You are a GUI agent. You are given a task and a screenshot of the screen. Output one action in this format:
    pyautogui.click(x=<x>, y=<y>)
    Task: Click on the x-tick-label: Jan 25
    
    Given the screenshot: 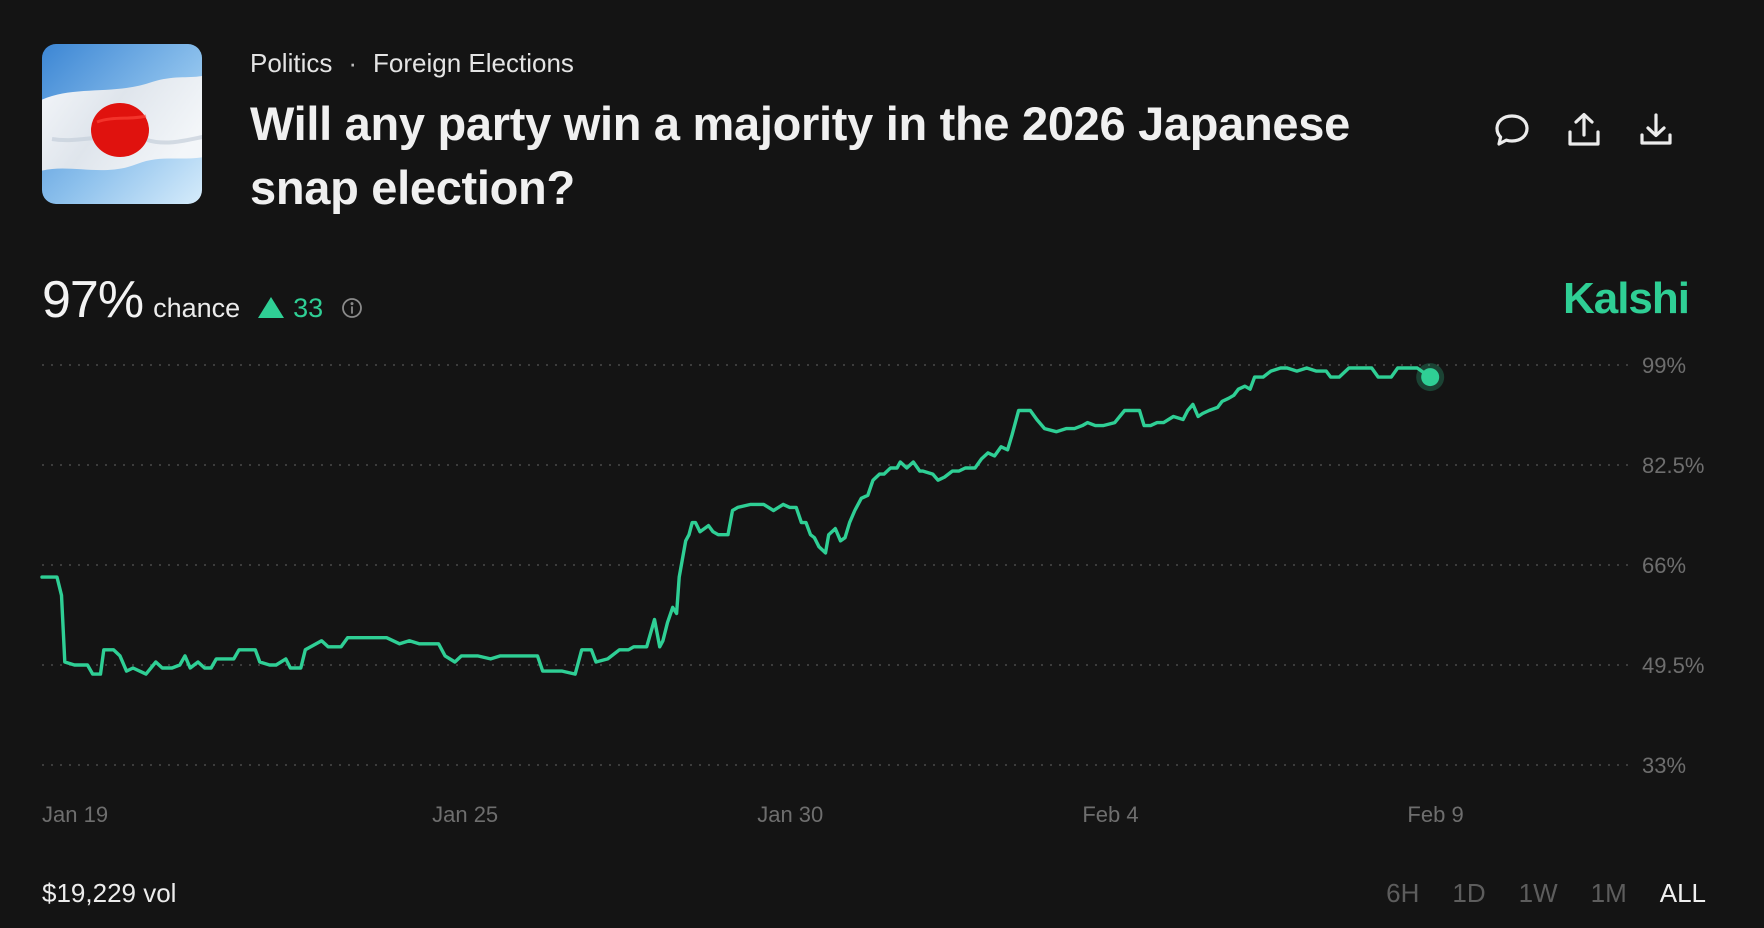 What is the action you would take?
    pyautogui.click(x=465, y=814)
    